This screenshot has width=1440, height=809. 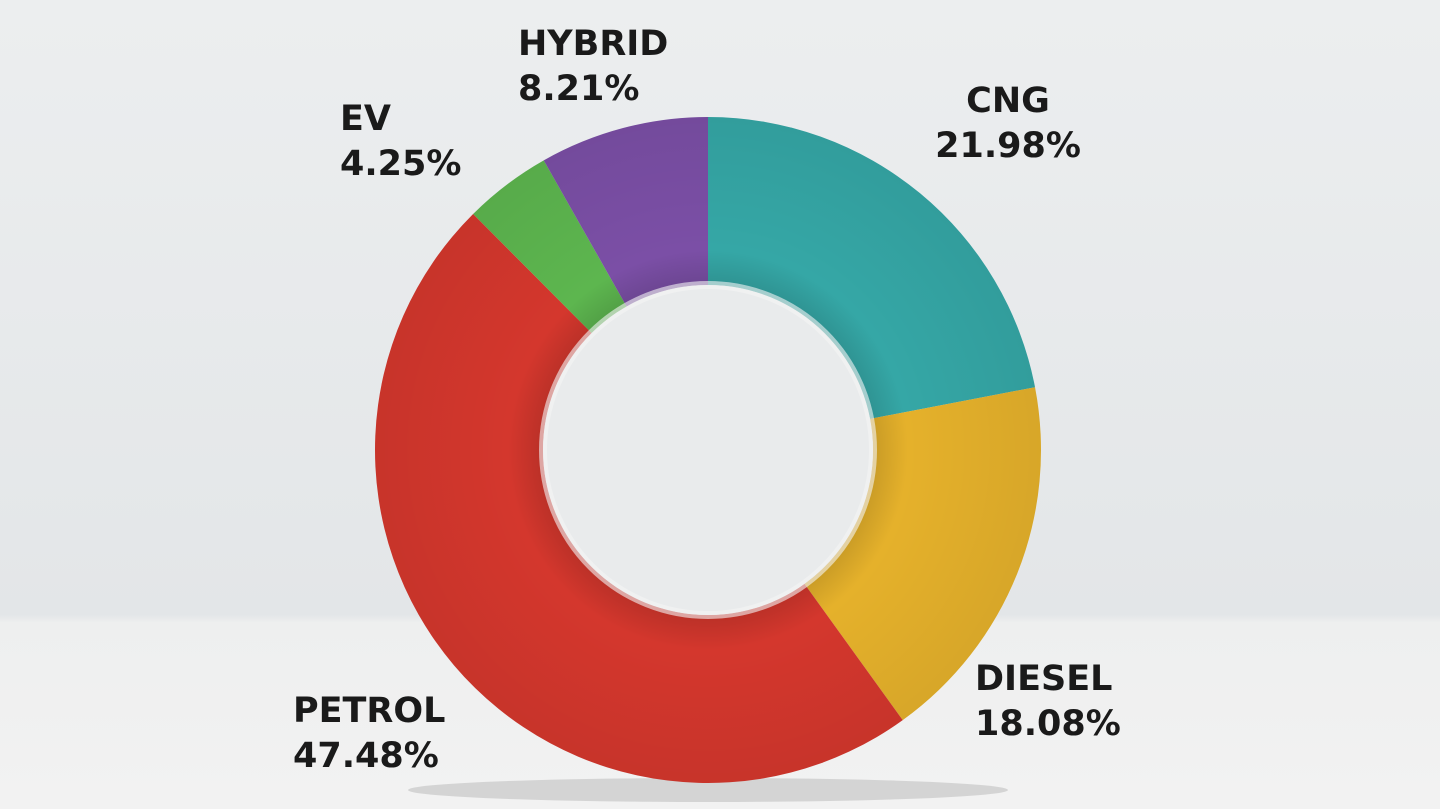 What do you see at coordinates (708, 450) in the screenshot?
I see `donut-hole` at bounding box center [708, 450].